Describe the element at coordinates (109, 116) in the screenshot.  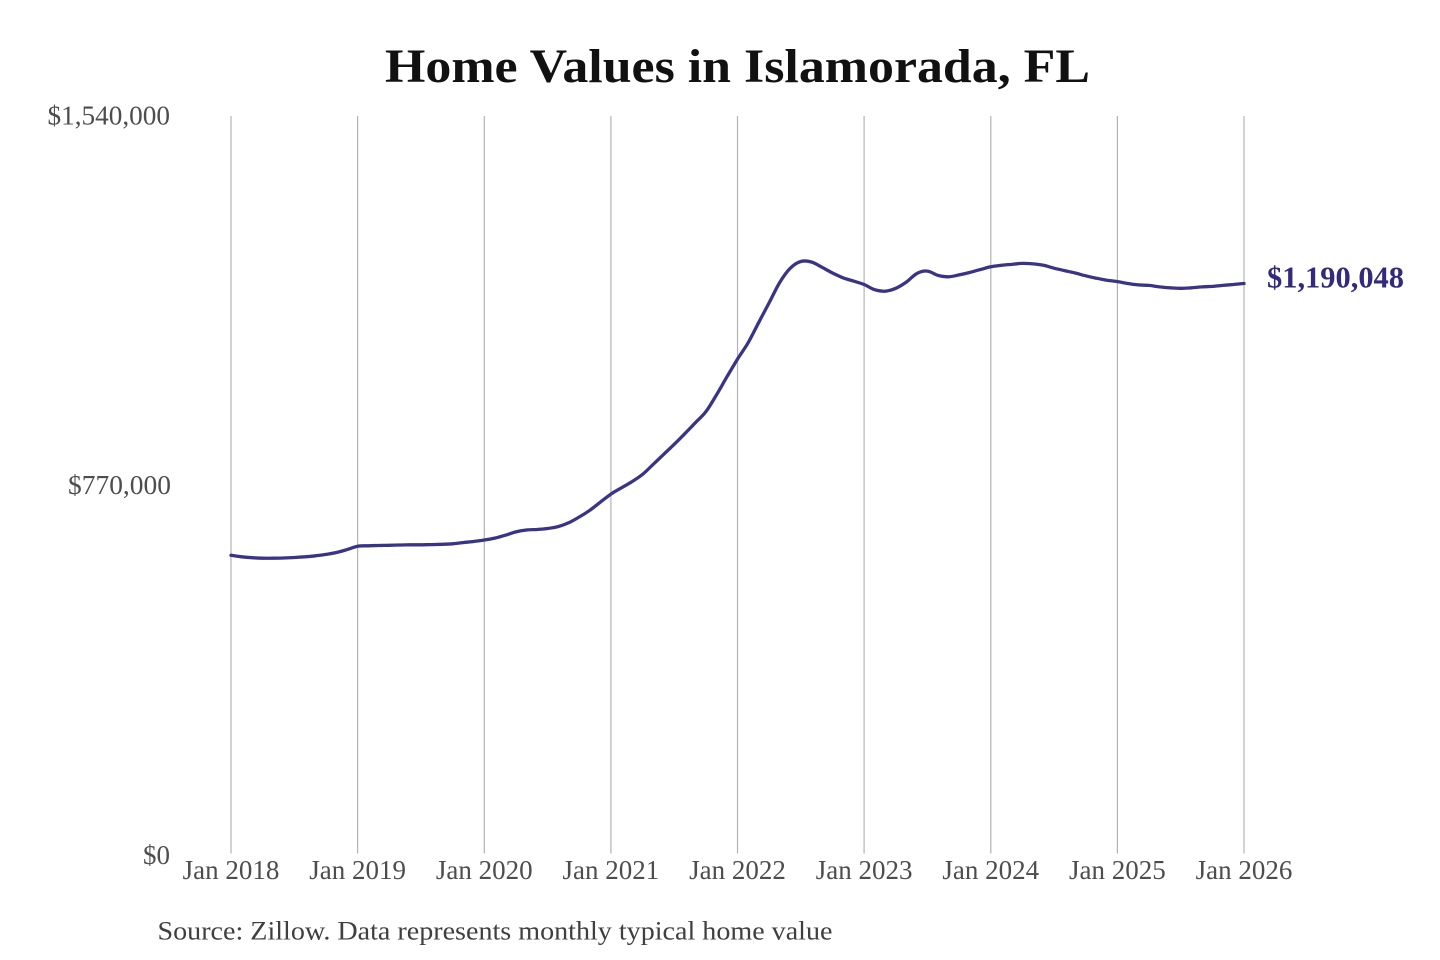
I see `svg-text: $1,540,000` at that location.